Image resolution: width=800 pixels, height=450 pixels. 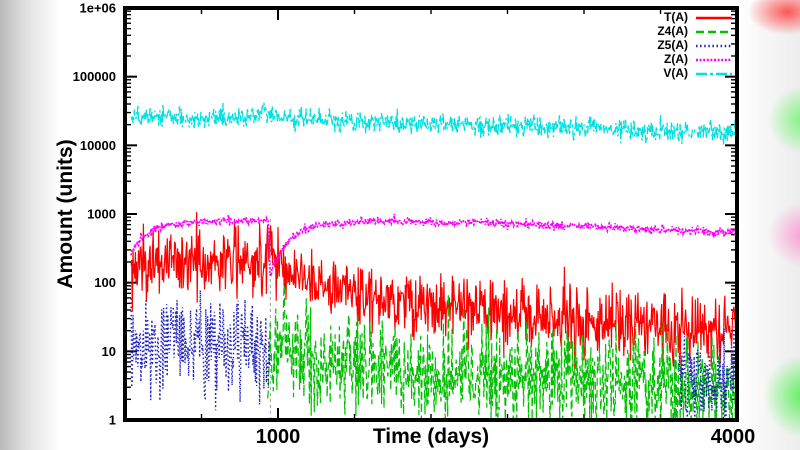 I want to click on y-tick-label: 1, so click(x=112, y=420).